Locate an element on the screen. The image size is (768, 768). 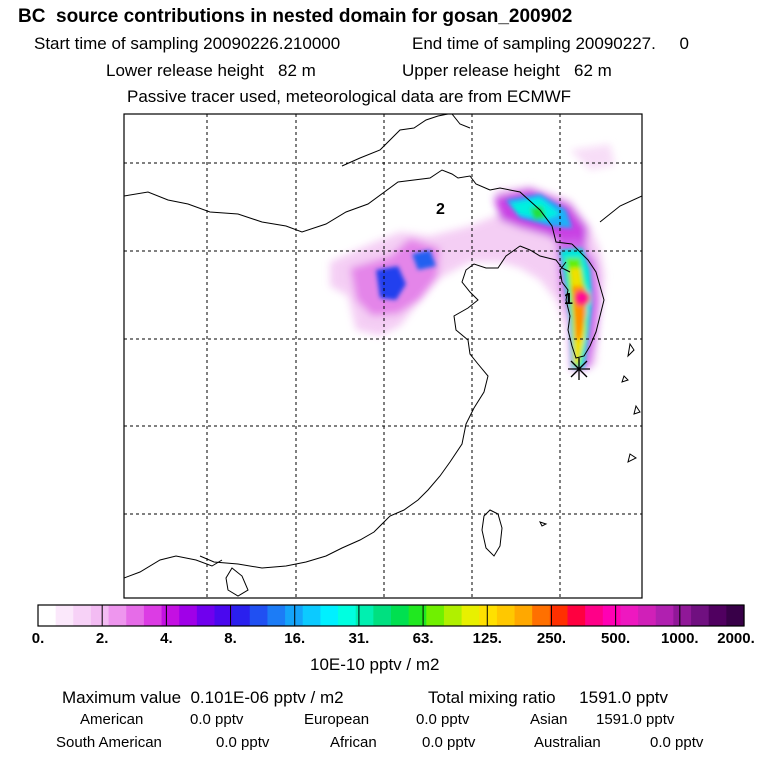
european-value: 0.0 pptv is located at coordinates (443, 719).